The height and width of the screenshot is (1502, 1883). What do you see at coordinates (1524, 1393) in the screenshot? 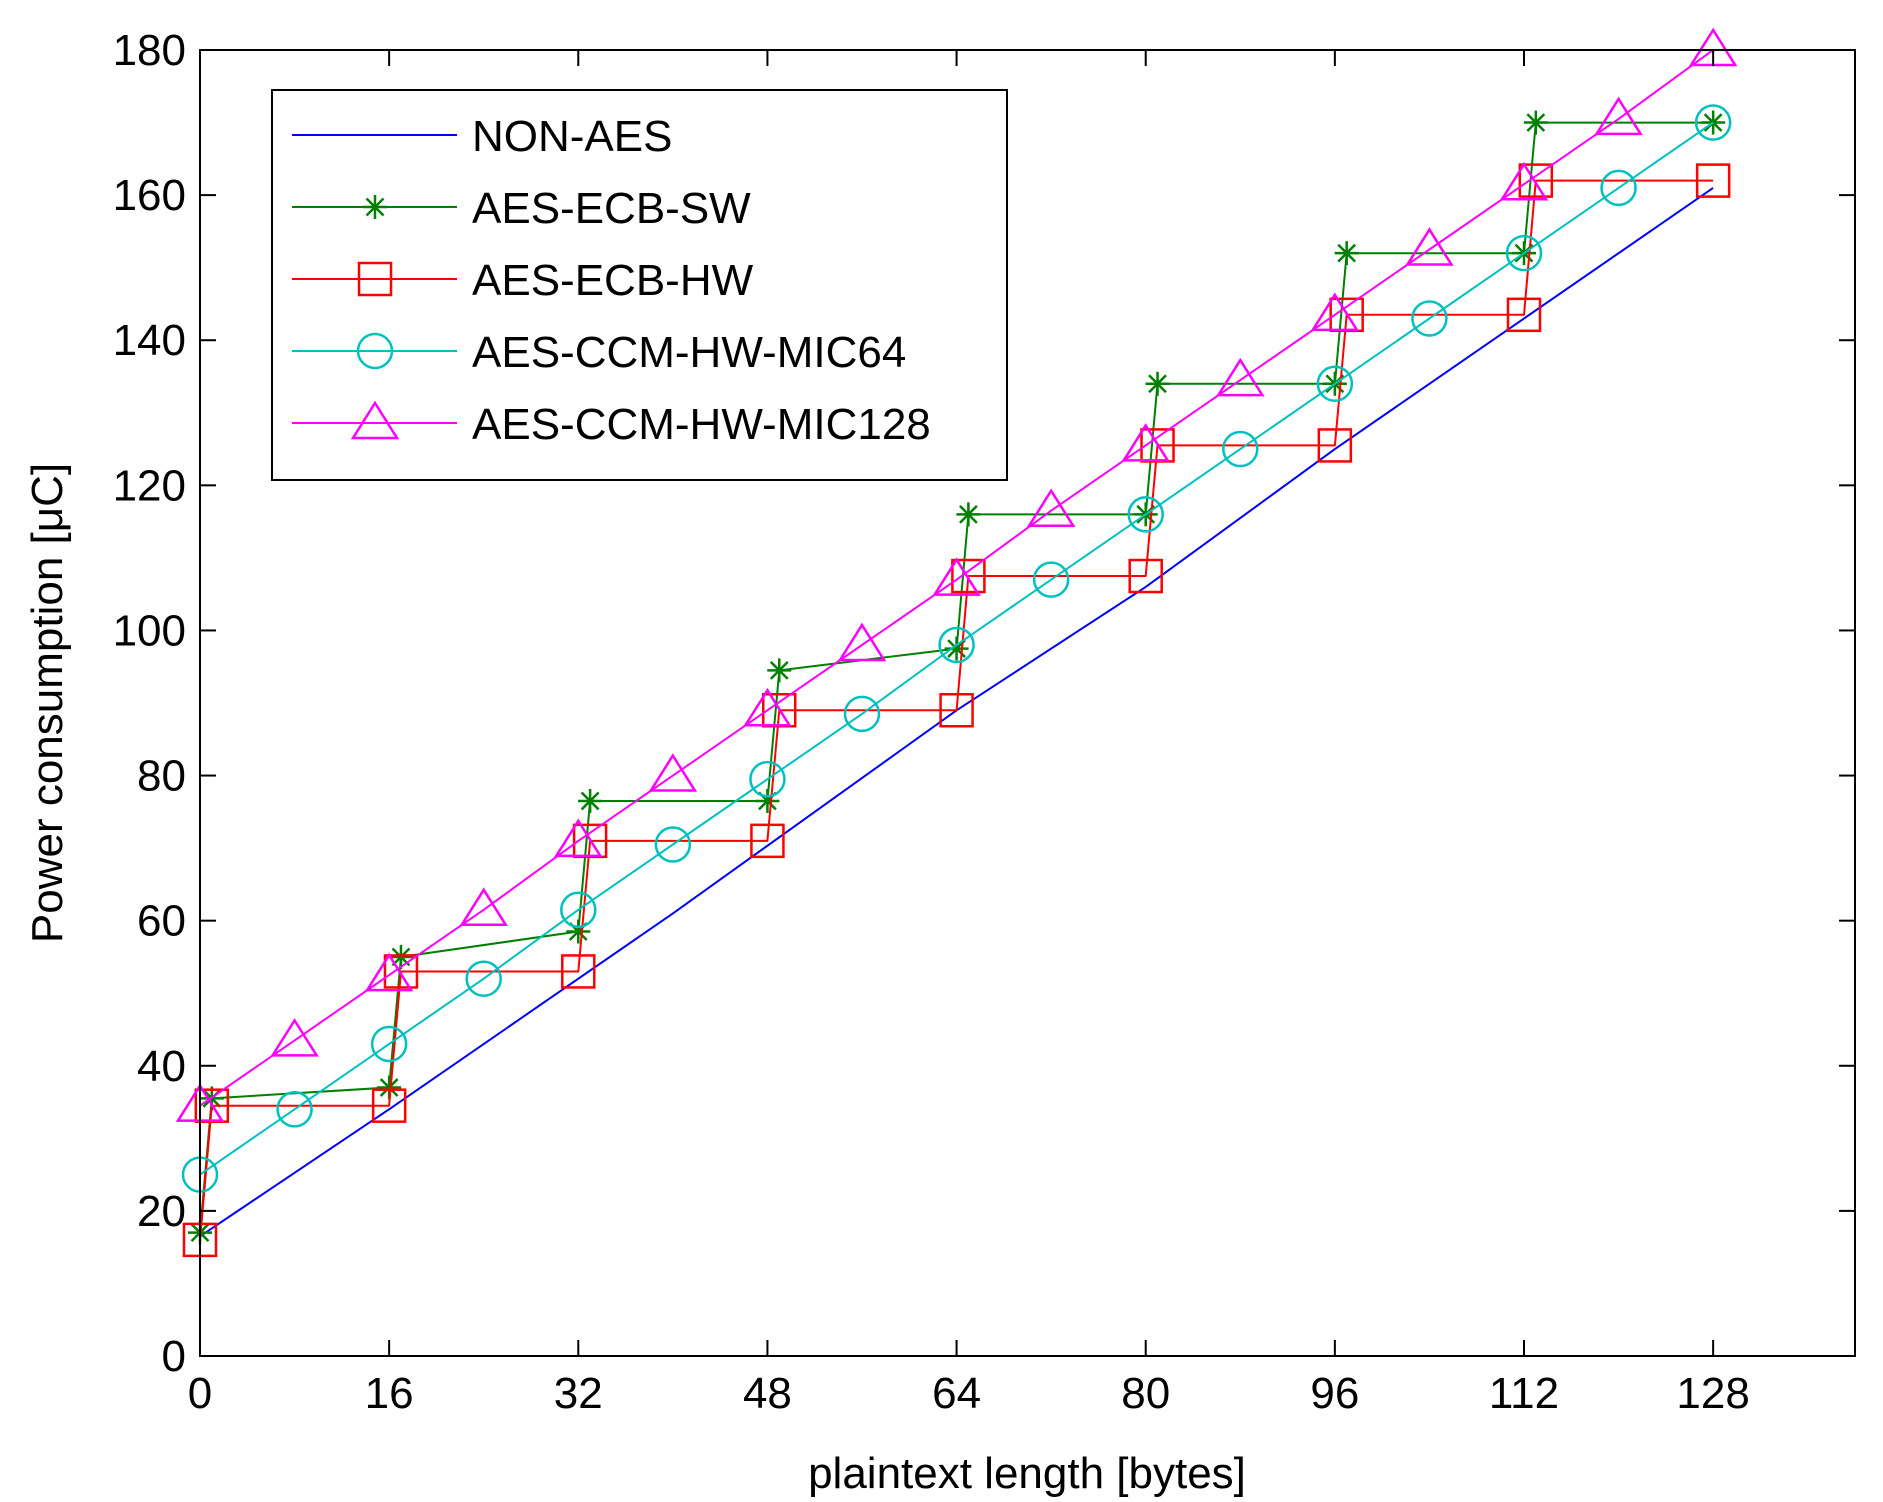
I see `x-tick-label-7: 112` at bounding box center [1524, 1393].